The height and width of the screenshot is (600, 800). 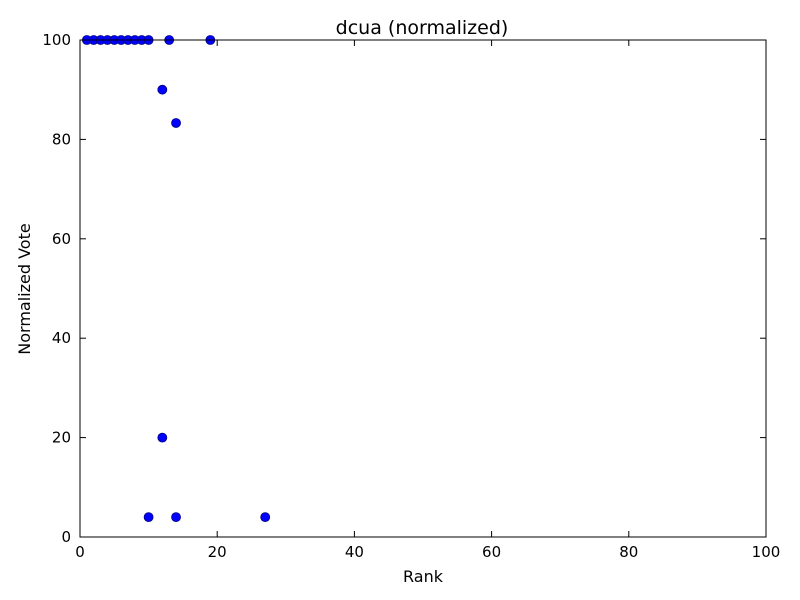 What do you see at coordinates (61, 139) in the screenshot?
I see `y-tick-label: 80` at bounding box center [61, 139].